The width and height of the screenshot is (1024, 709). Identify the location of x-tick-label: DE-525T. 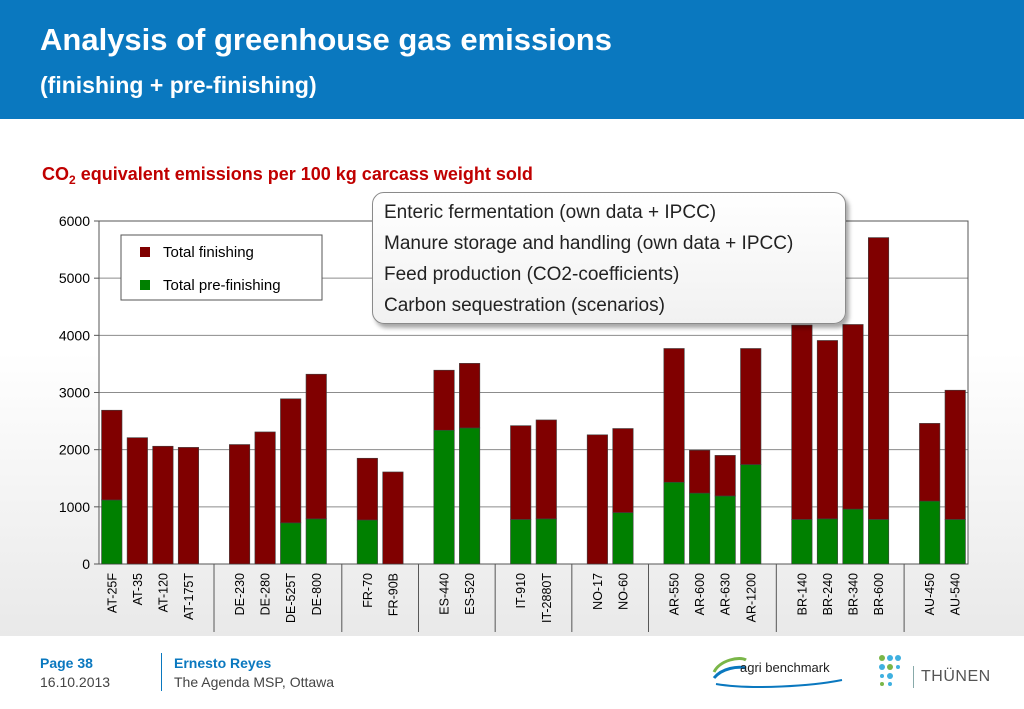
(291, 598).